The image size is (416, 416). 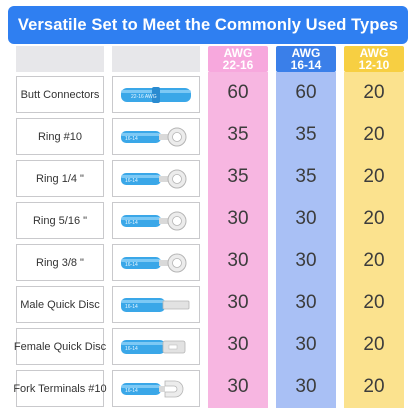 What do you see at coordinates (238, 65) in the screenshot?
I see `awg-range: 22-16` at bounding box center [238, 65].